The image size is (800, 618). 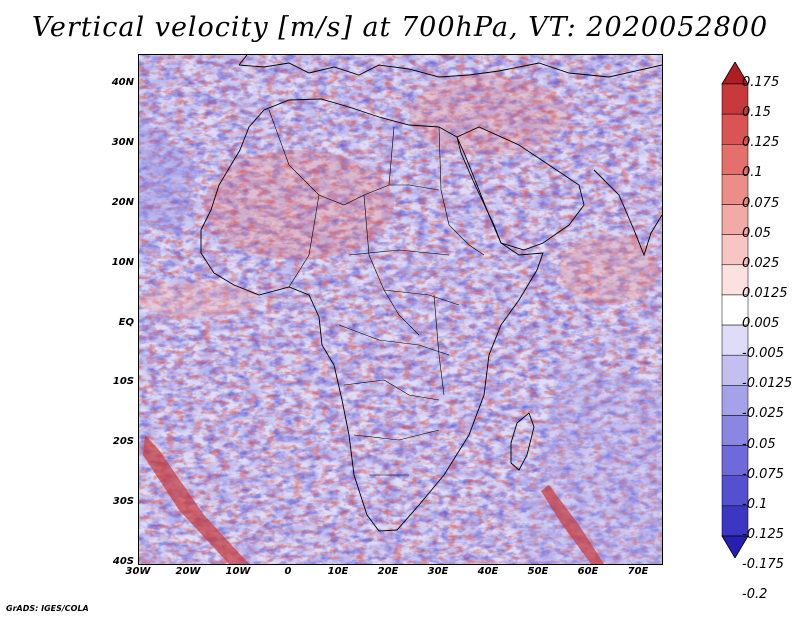 I want to click on colorbar-tick-label: -0.1, so click(x=755, y=504).